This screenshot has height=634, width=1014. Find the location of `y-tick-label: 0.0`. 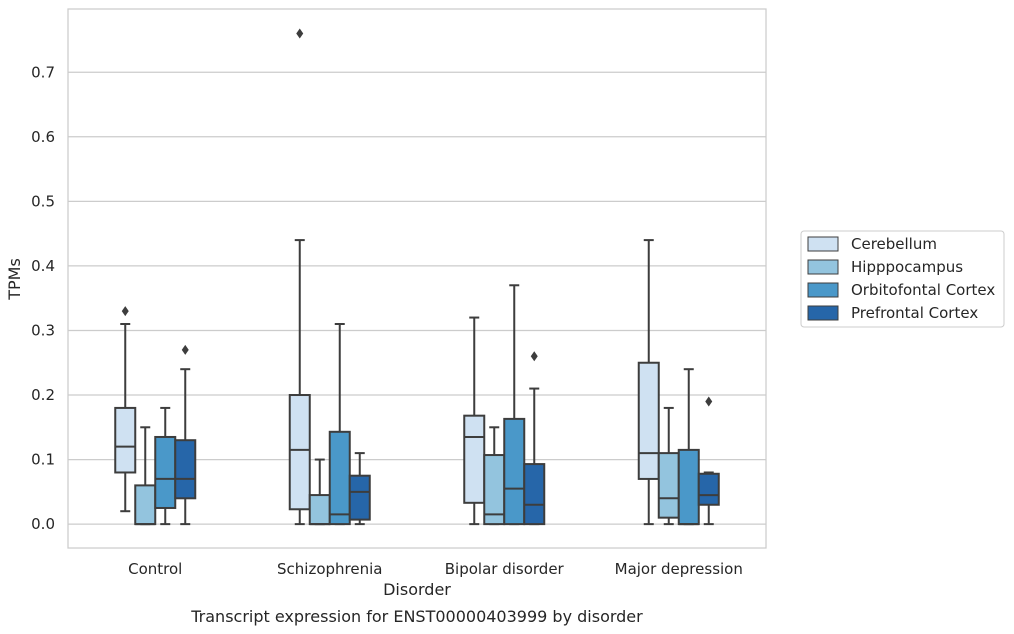

y-tick-label: 0.0 is located at coordinates (43, 524).